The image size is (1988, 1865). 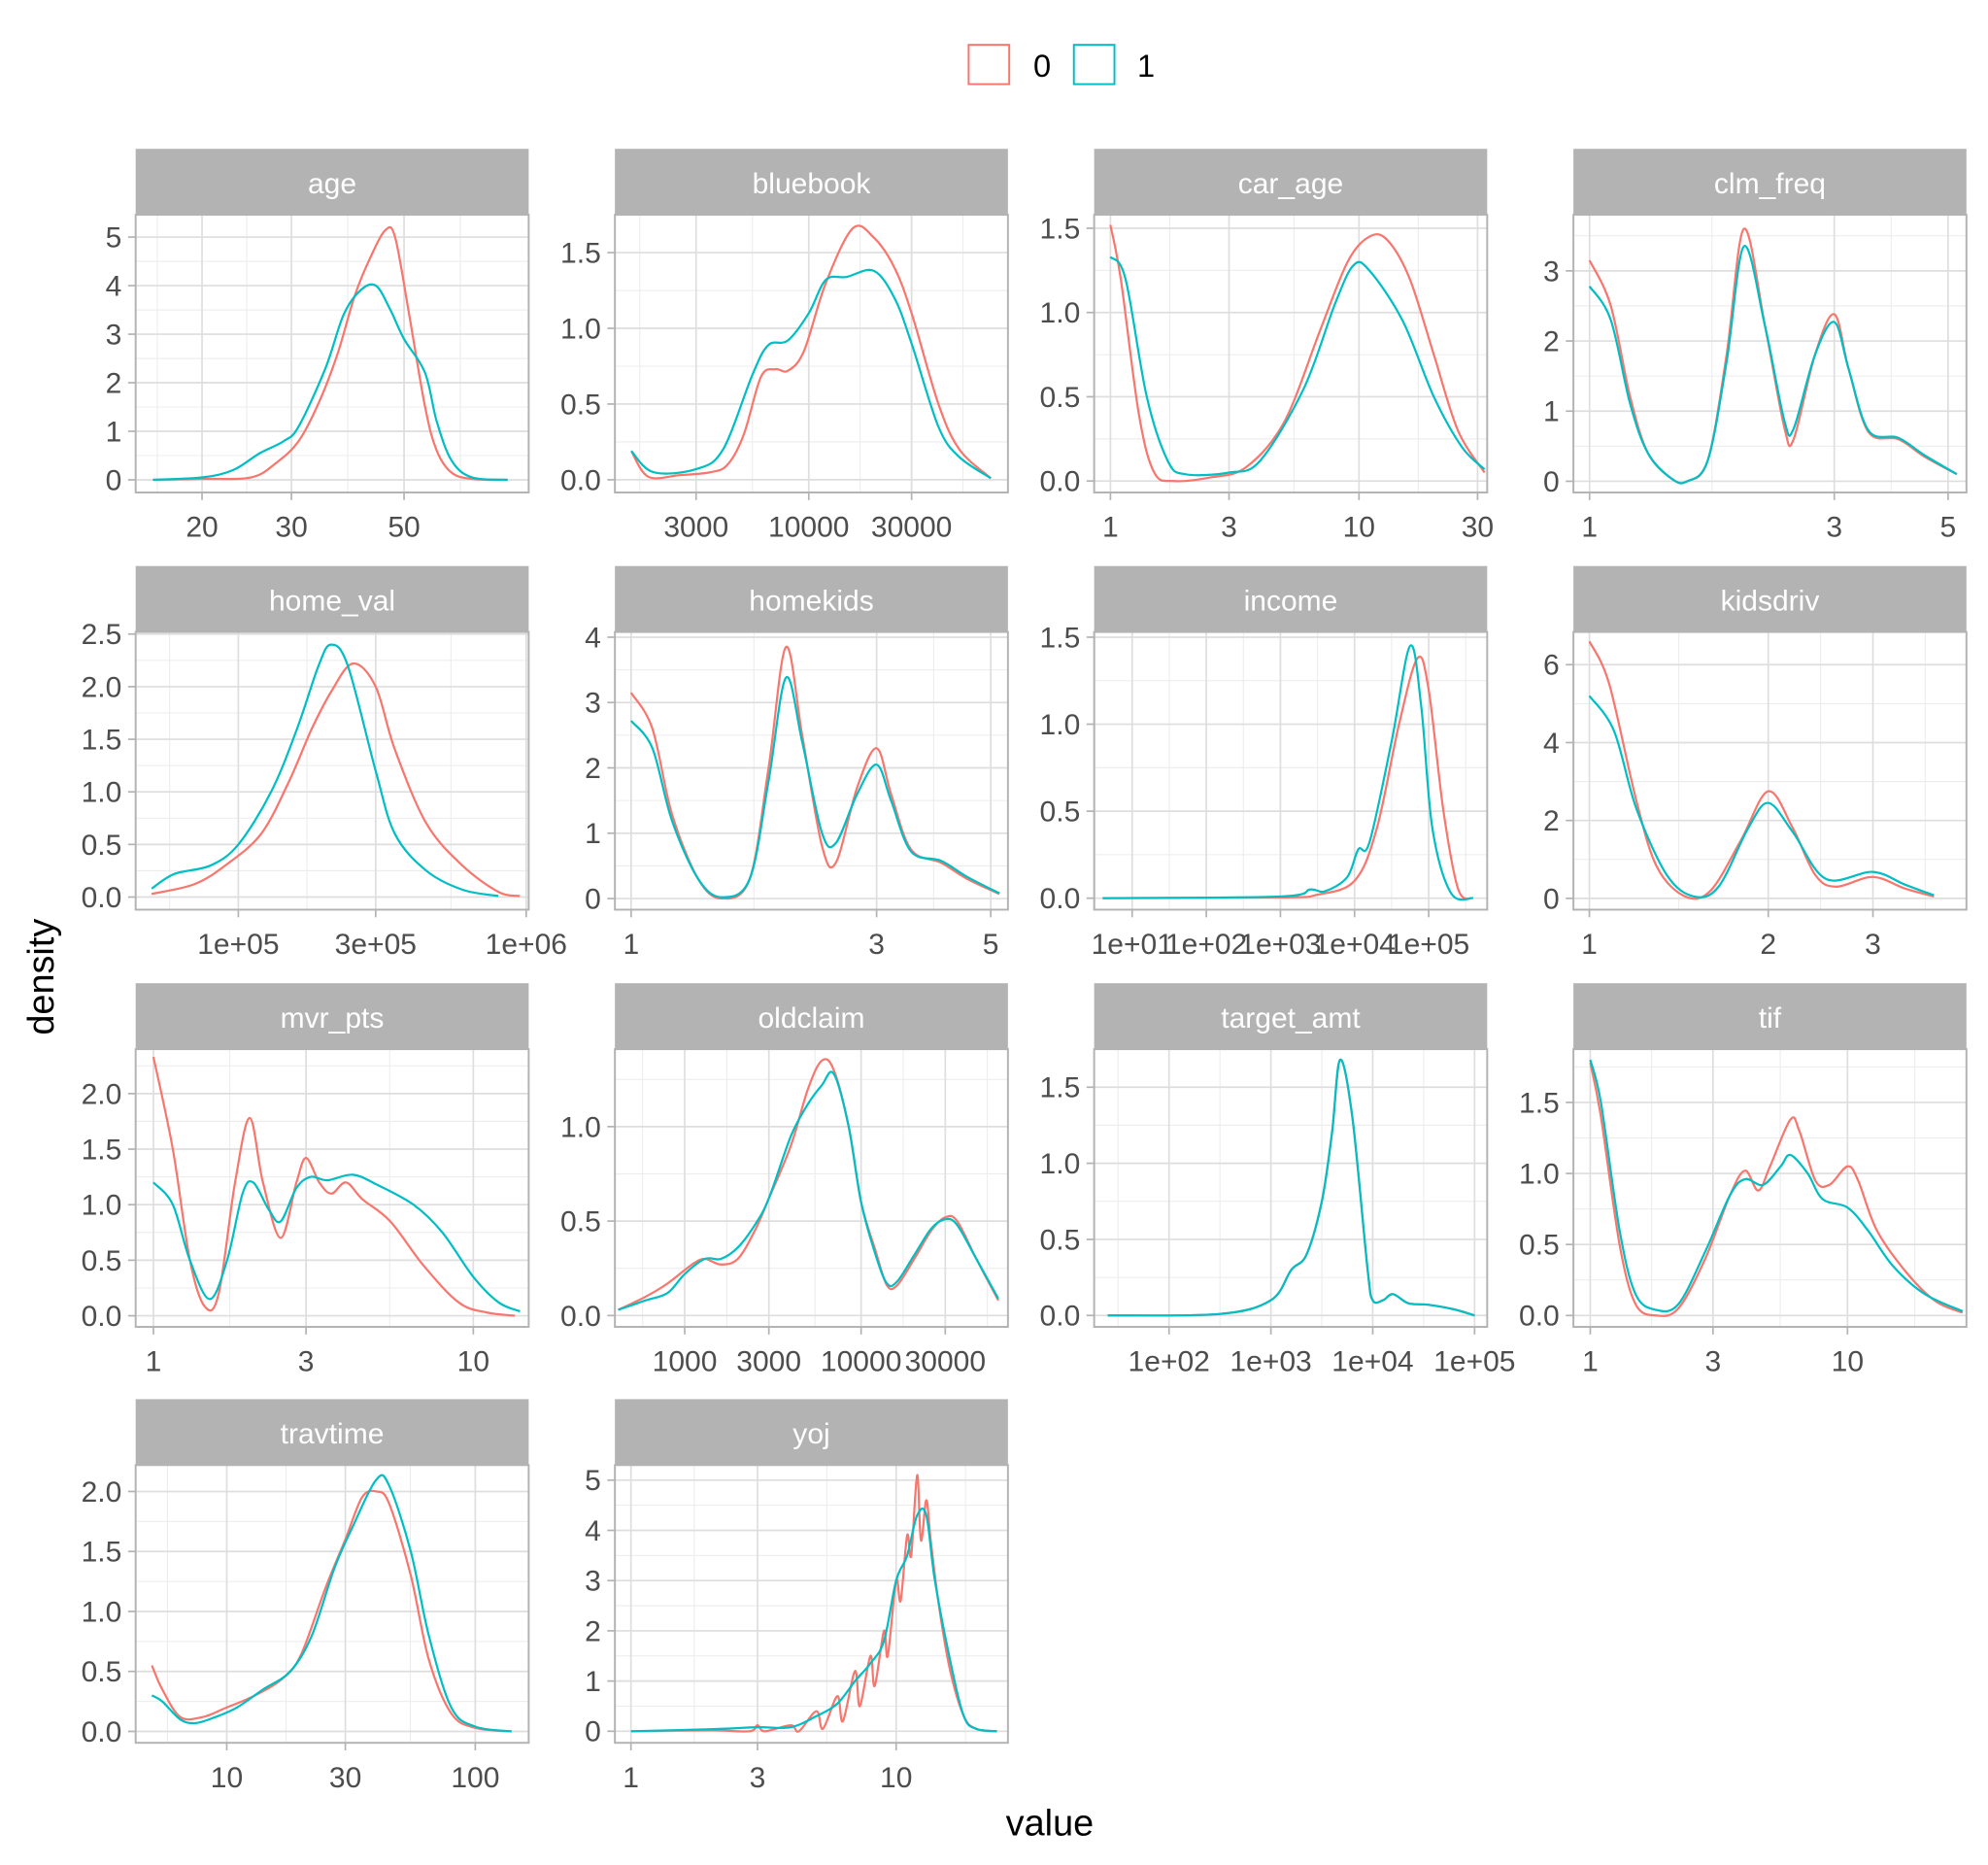 I want to click on facet-strip-label: oldclaim, so click(x=811, y=1018).